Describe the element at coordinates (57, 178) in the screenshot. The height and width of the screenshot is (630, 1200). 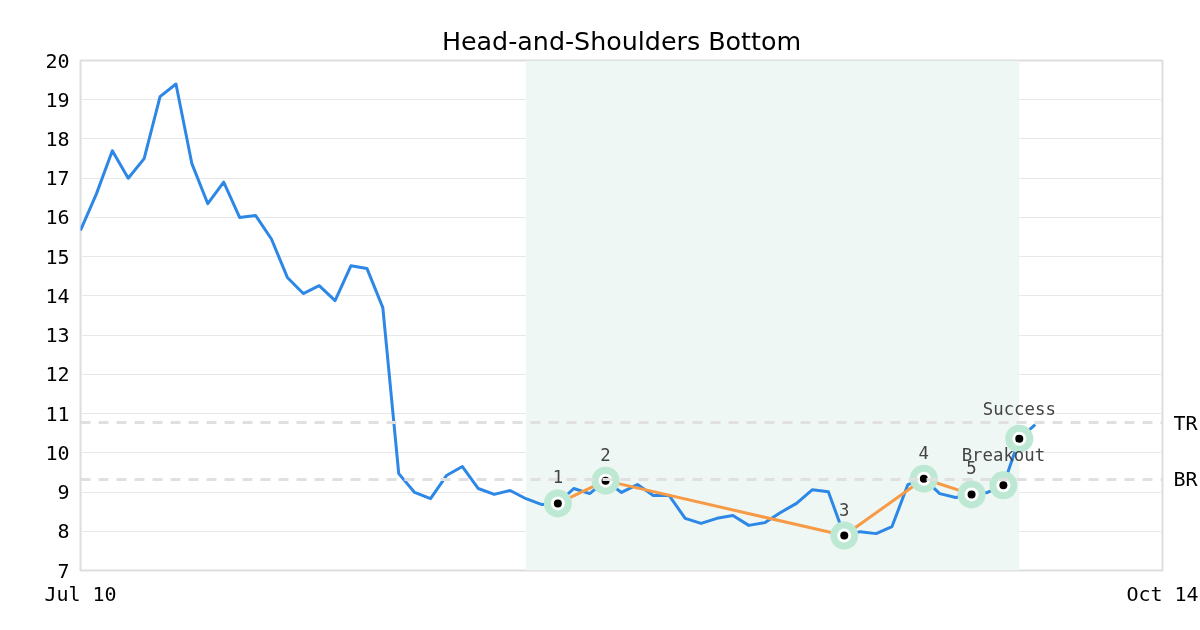
I see `y-tick-label: 17` at that location.